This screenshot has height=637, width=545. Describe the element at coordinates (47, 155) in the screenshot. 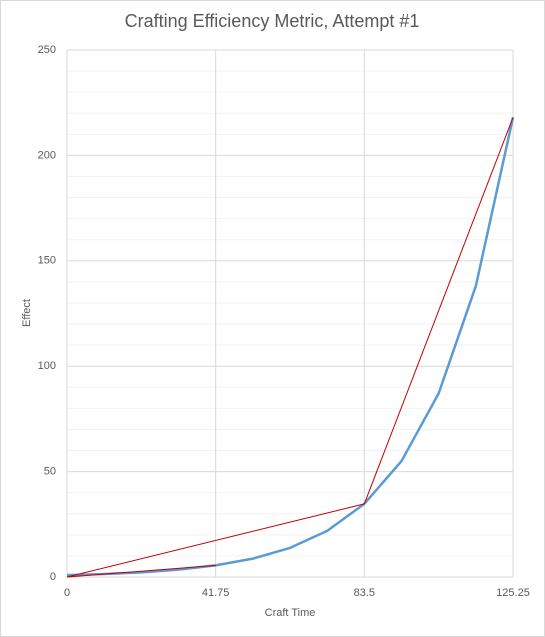

I see `y-tick-label: 200` at that location.